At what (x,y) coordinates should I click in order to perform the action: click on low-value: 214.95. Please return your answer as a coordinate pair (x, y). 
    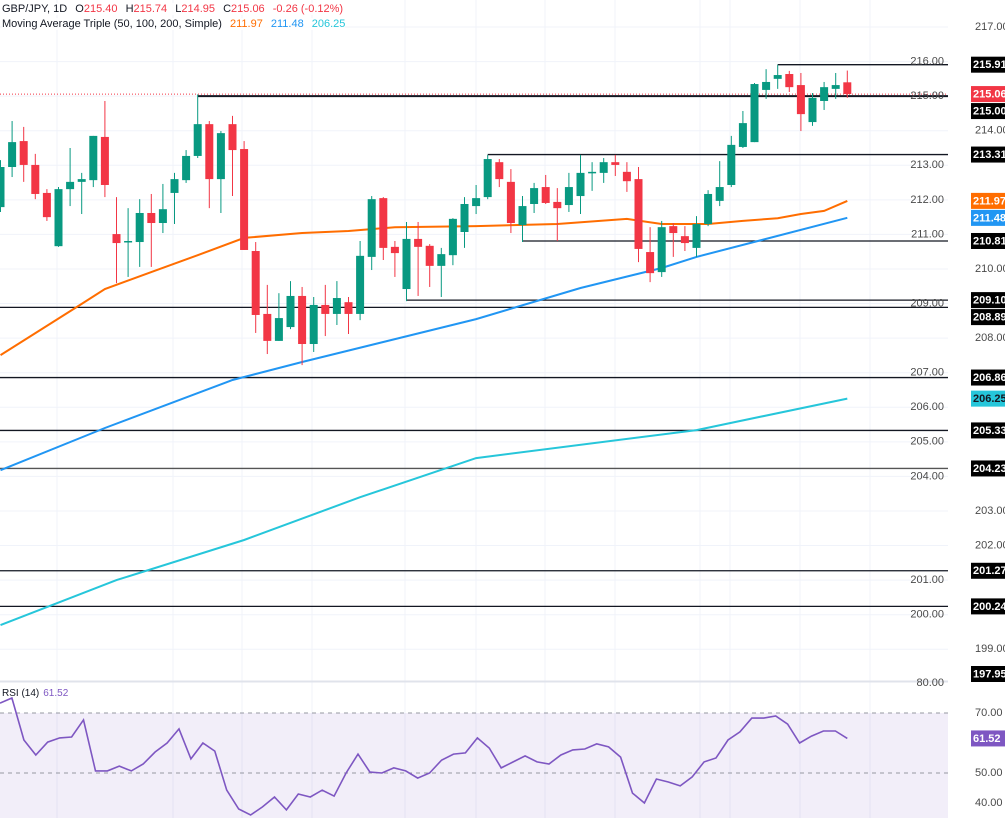
    Looking at the image, I should click on (198, 9).